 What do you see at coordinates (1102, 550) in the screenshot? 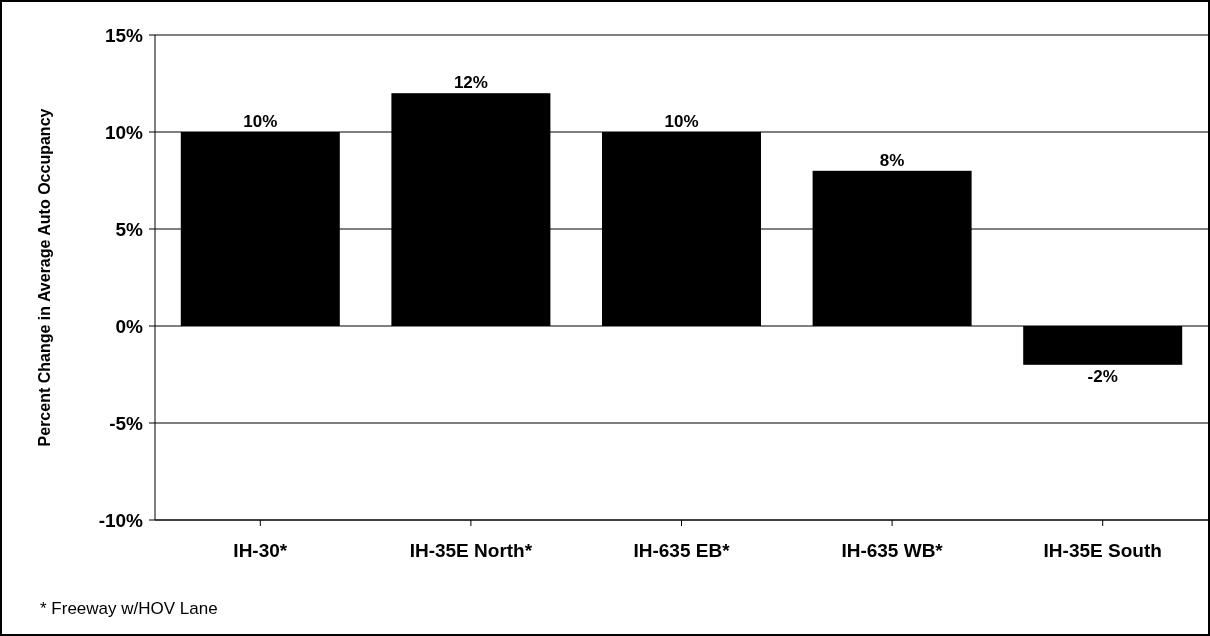
I see `x-tick-label: IH-35E South` at bounding box center [1102, 550].